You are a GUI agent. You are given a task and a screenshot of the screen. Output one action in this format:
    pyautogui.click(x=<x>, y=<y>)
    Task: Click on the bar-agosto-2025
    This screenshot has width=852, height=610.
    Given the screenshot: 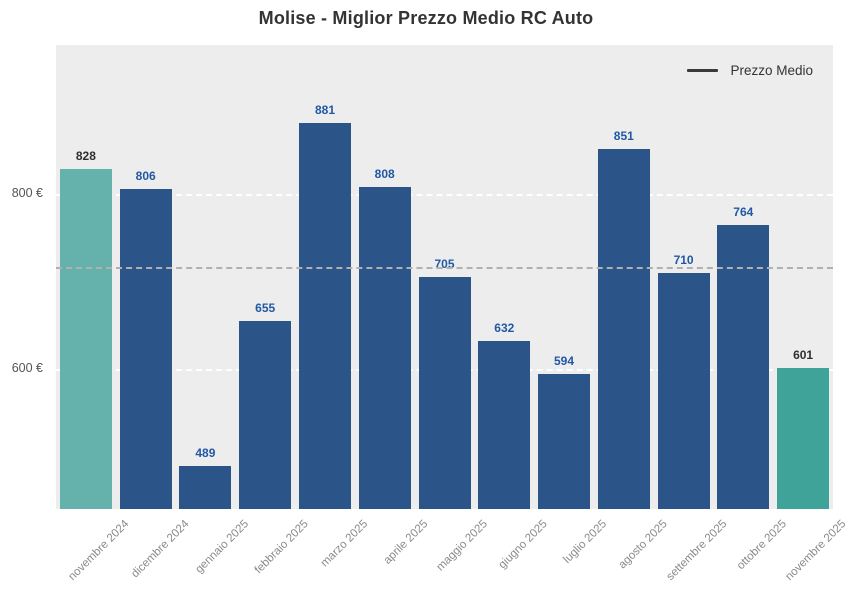 What is the action you would take?
    pyautogui.click(x=623, y=329)
    